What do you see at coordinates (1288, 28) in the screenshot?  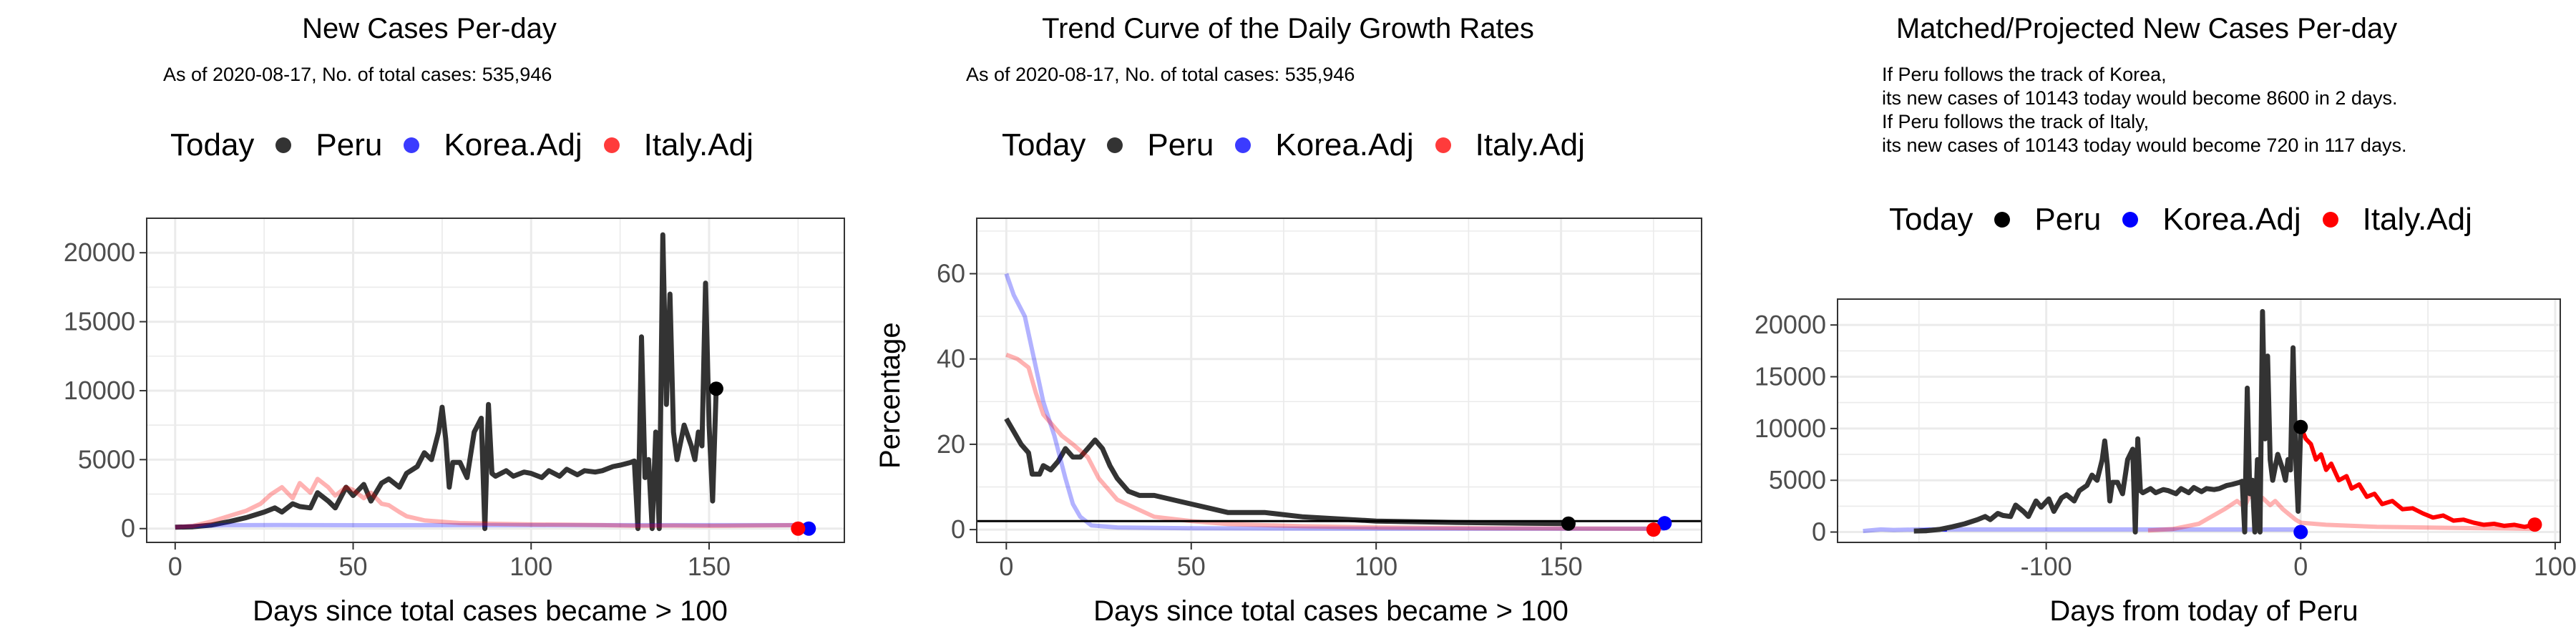 I see `chart-title: Trend Curve of the Daily Growth Rates` at bounding box center [1288, 28].